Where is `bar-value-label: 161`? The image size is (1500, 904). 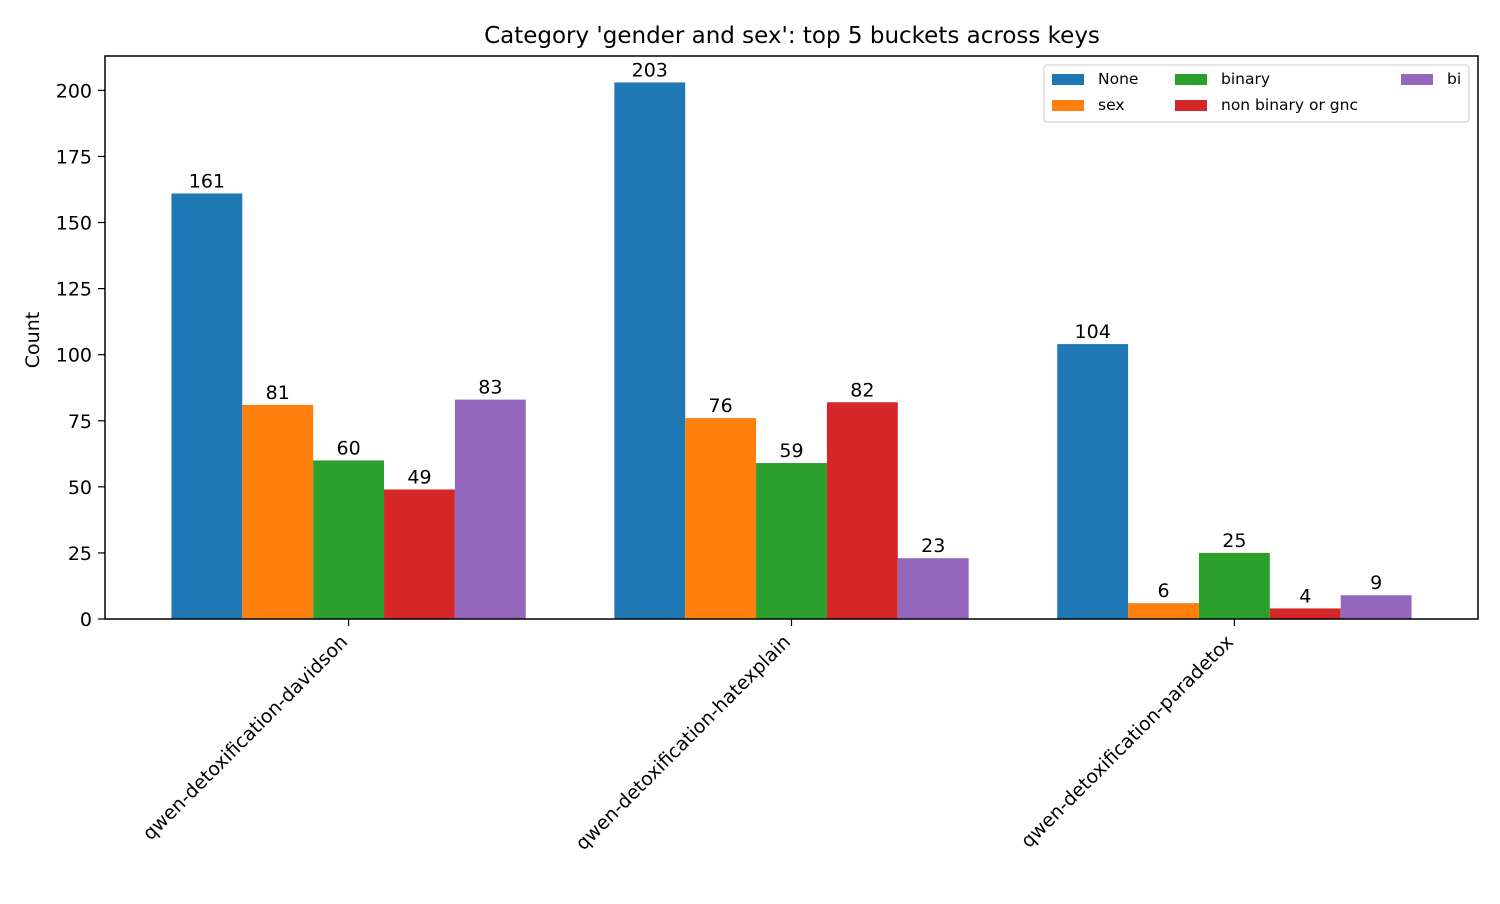 bar-value-label: 161 is located at coordinates (207, 181).